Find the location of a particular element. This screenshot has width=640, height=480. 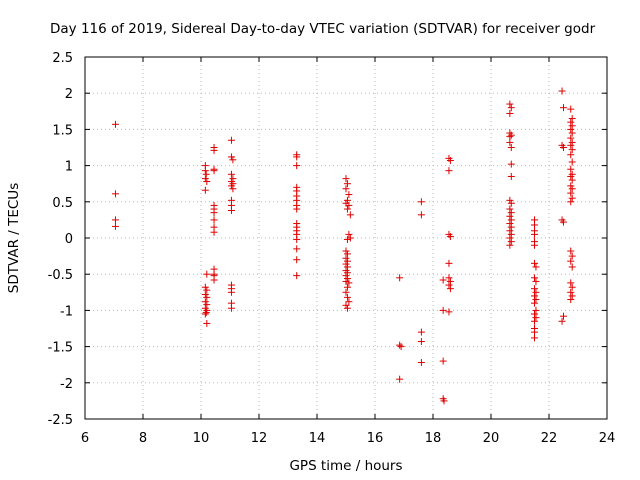

x-tick-label: 18 is located at coordinates (433, 438).